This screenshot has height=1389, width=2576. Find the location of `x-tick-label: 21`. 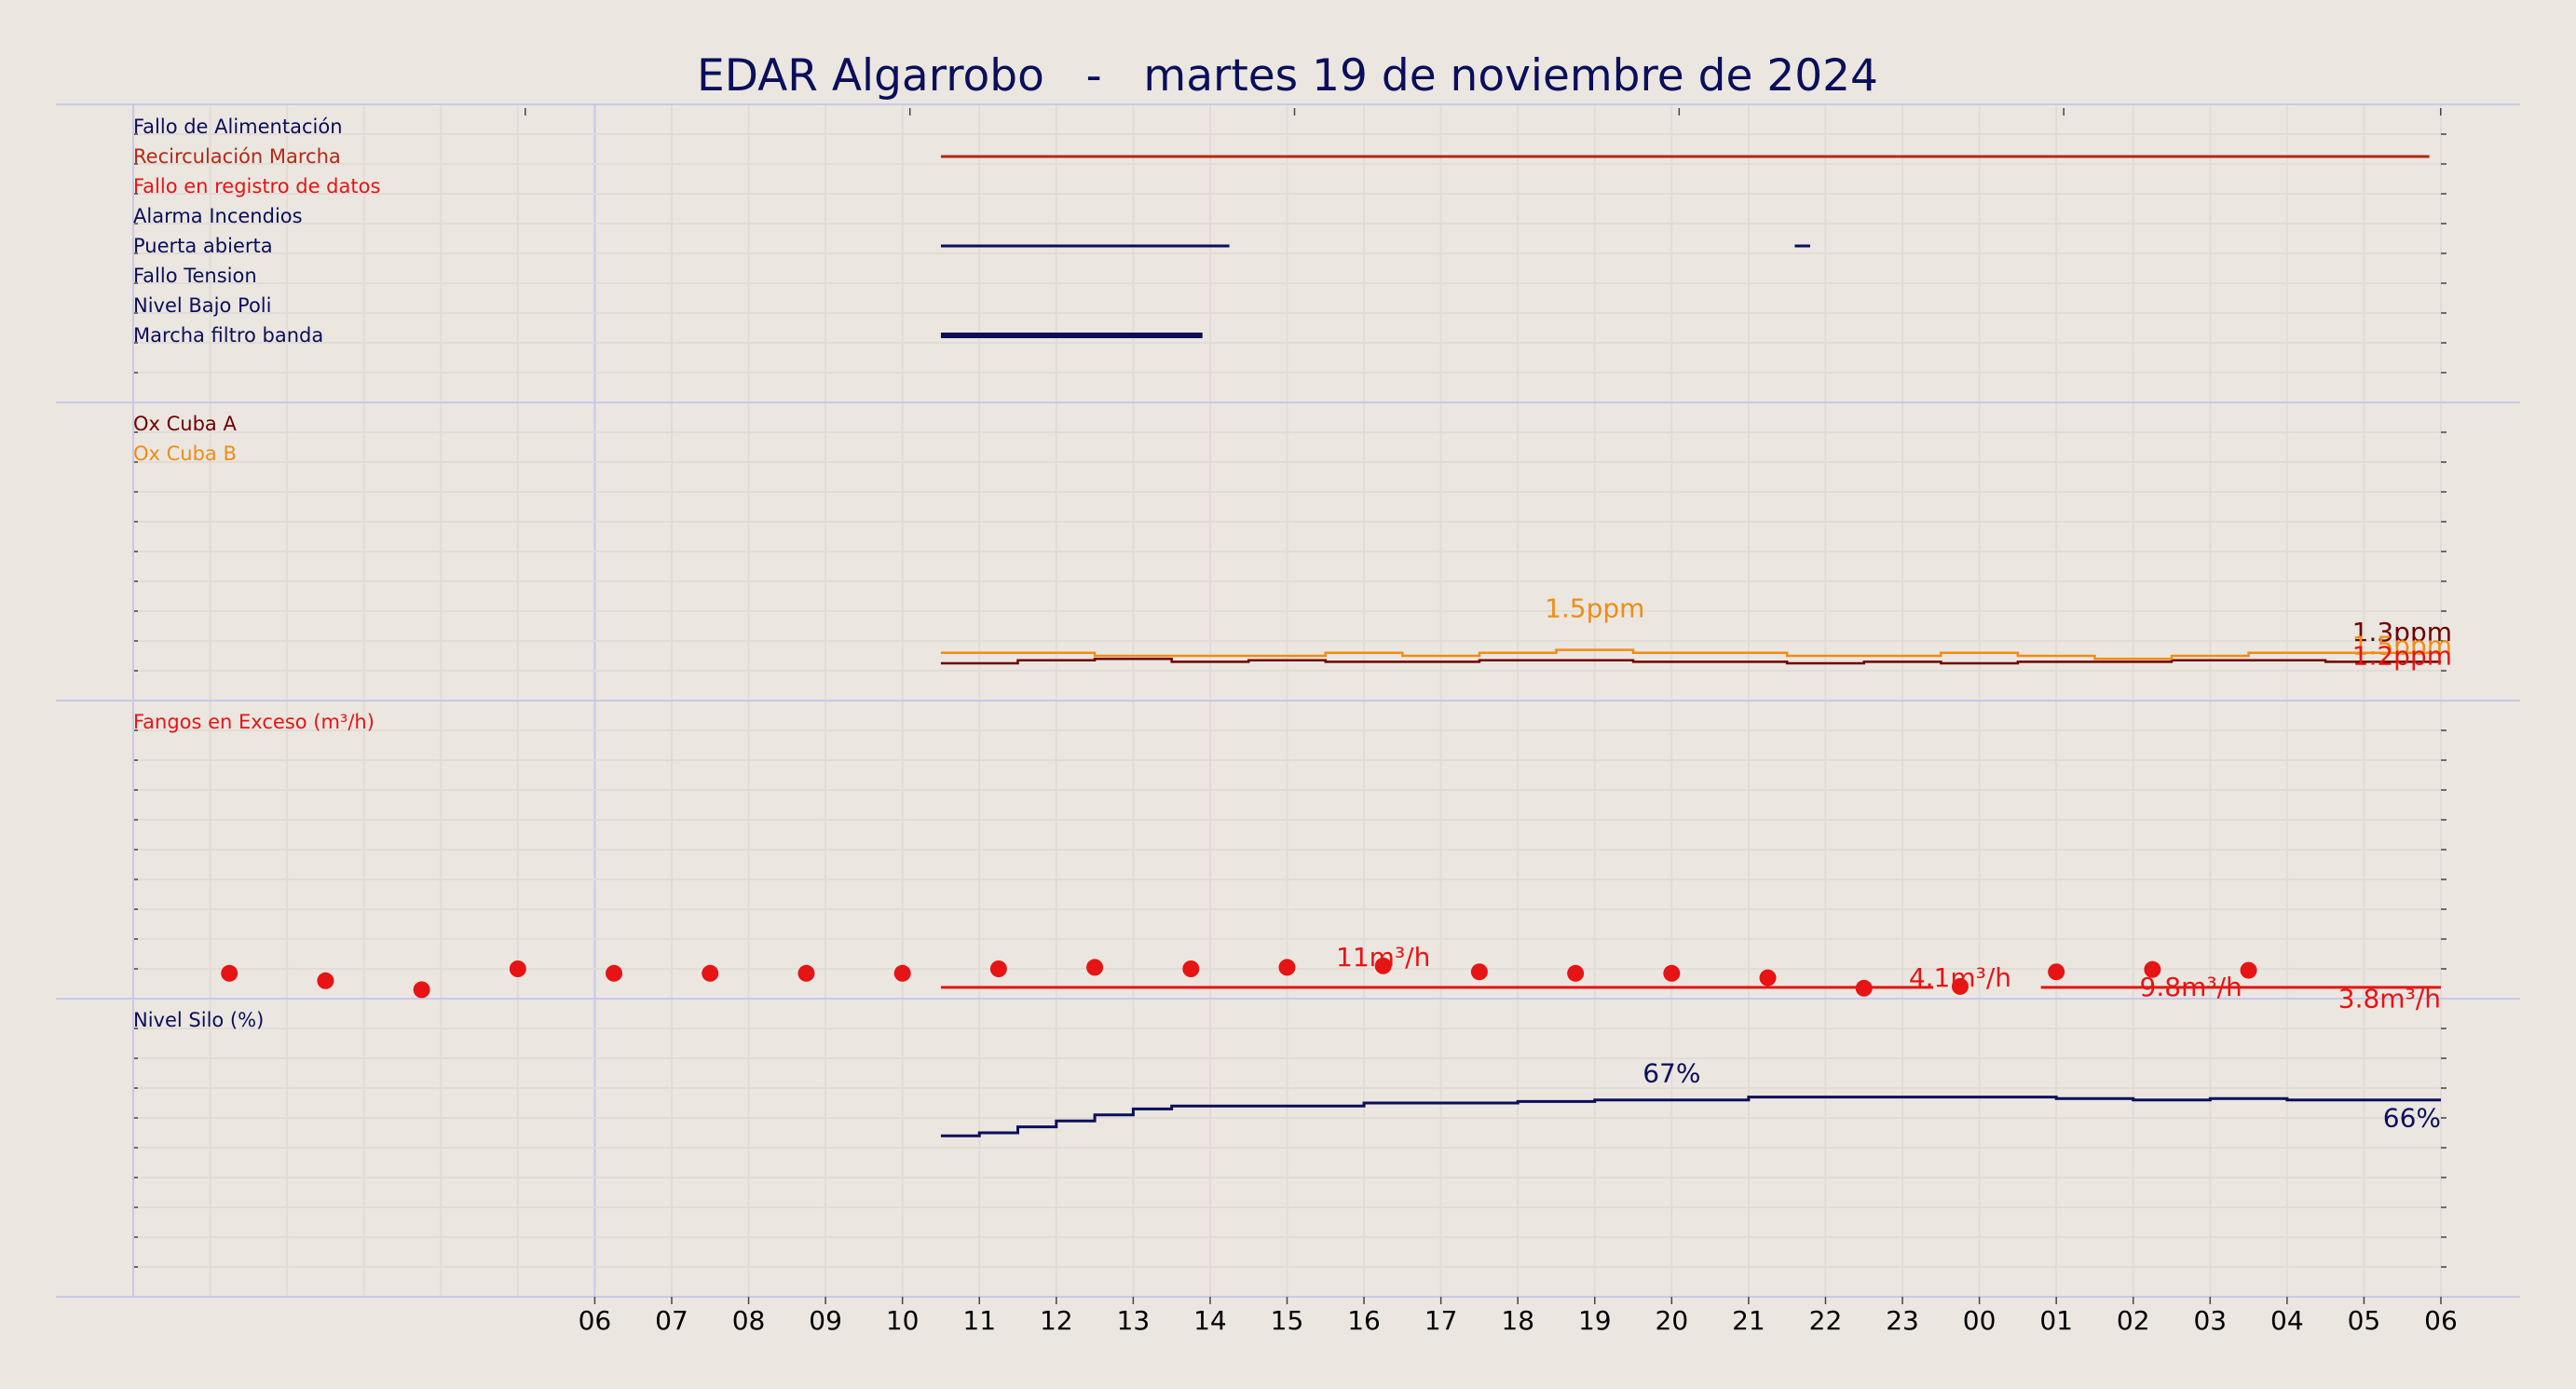

x-tick-label: 21 is located at coordinates (1748, 1320).